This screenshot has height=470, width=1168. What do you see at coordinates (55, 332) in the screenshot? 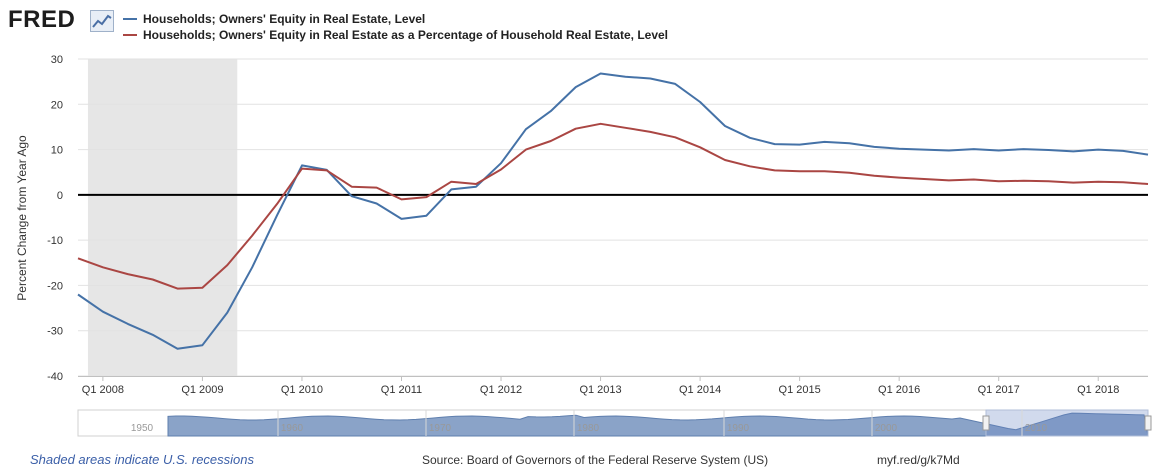
I see `y-tick-label: -30` at bounding box center [55, 332].